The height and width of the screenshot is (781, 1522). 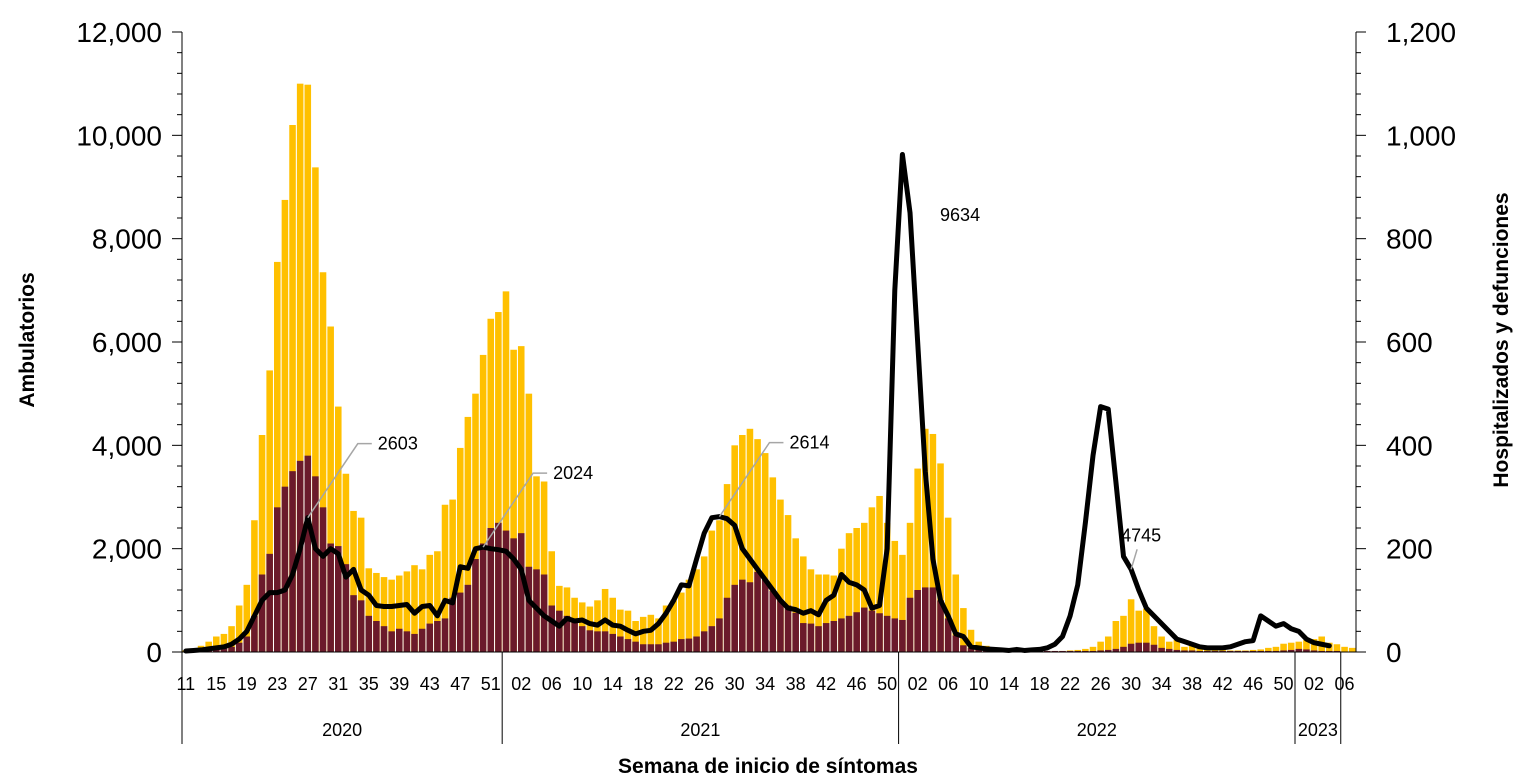 What do you see at coordinates (1141, 535) in the screenshot?
I see `annotation-label: 4745` at bounding box center [1141, 535].